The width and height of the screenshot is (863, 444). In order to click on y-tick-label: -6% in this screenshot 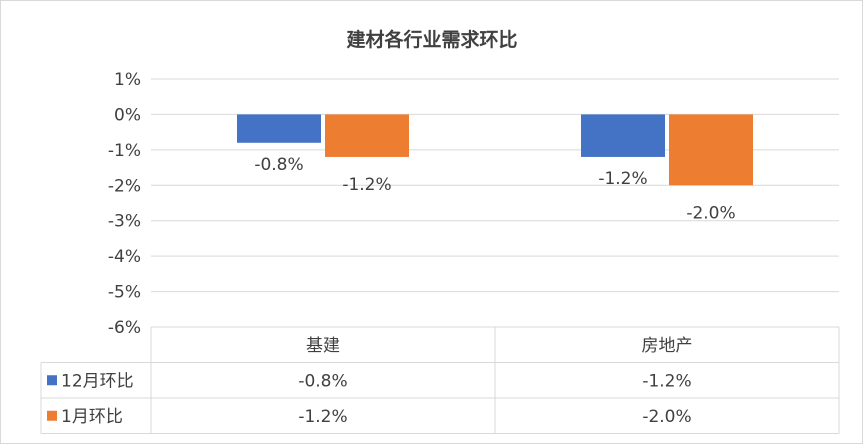, I will do `click(124, 328)`.